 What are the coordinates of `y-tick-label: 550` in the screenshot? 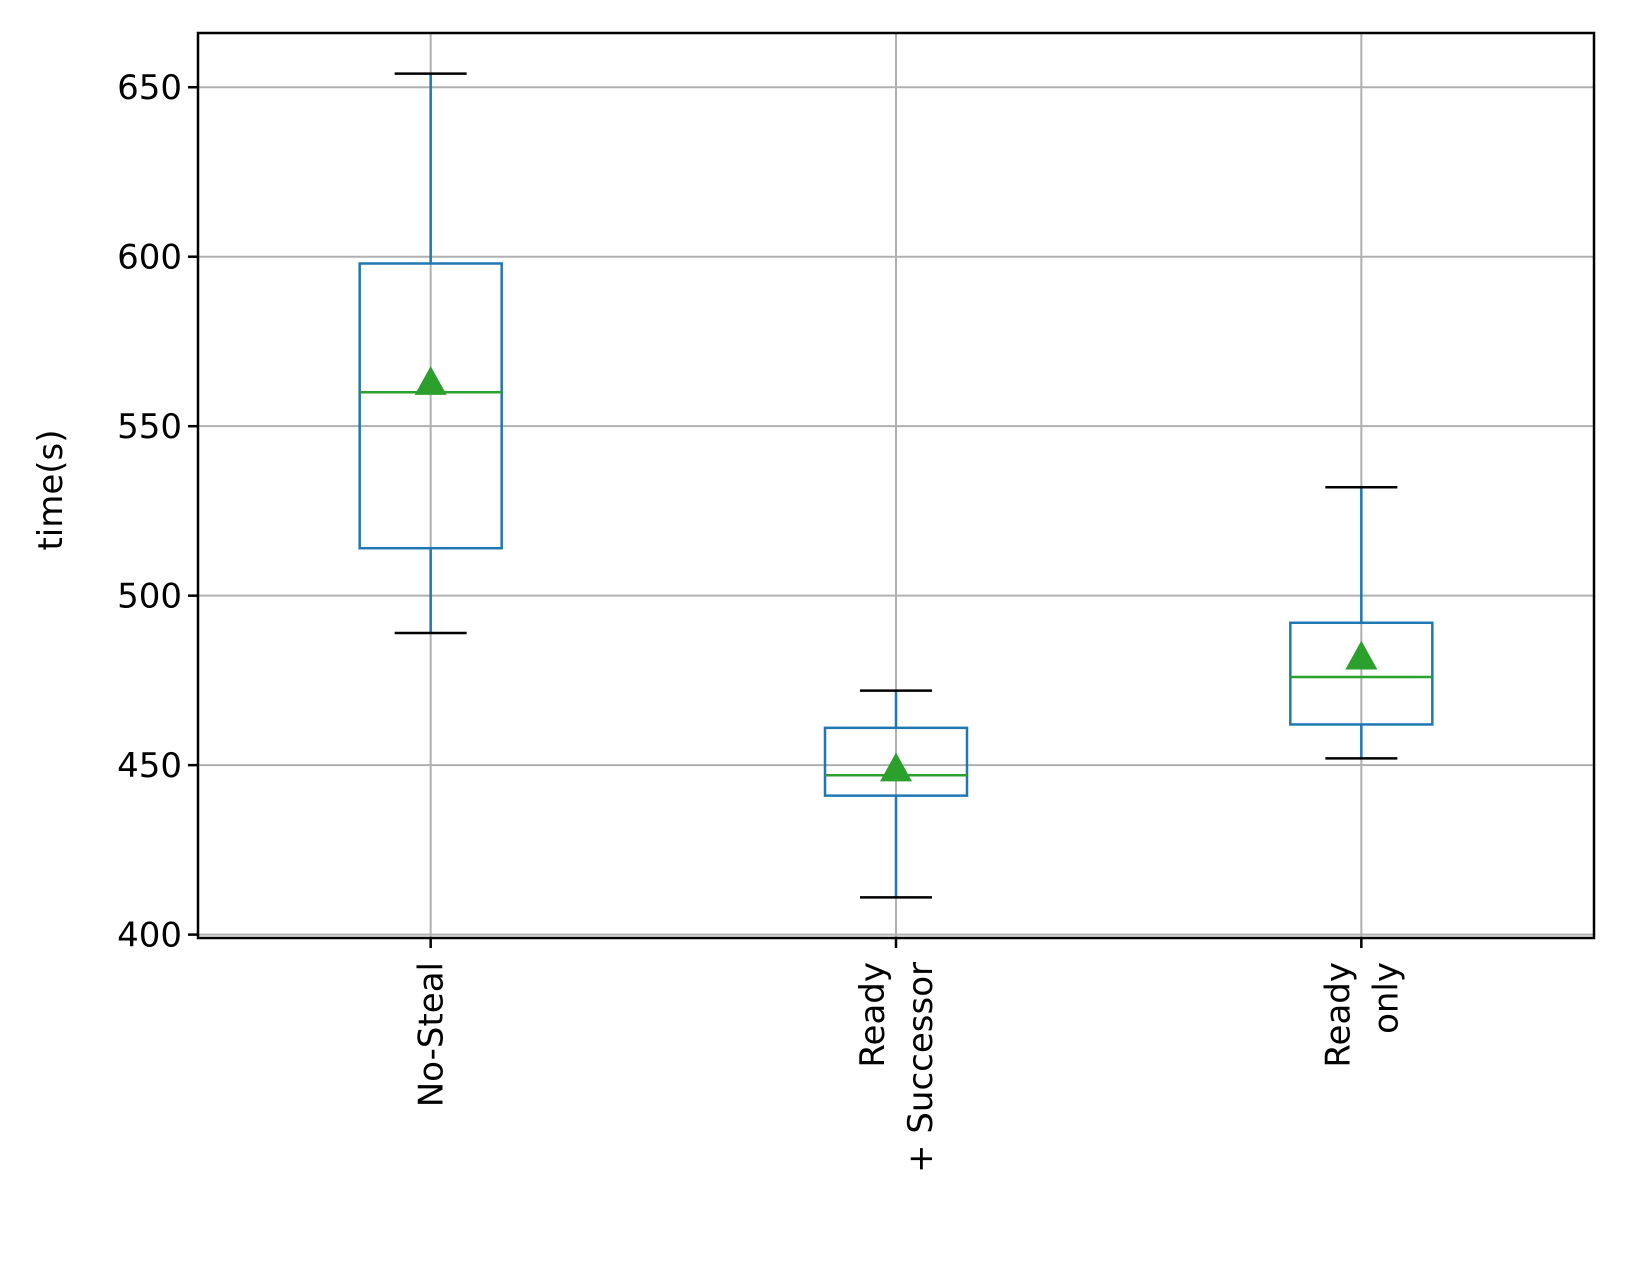 It's located at (149, 427).